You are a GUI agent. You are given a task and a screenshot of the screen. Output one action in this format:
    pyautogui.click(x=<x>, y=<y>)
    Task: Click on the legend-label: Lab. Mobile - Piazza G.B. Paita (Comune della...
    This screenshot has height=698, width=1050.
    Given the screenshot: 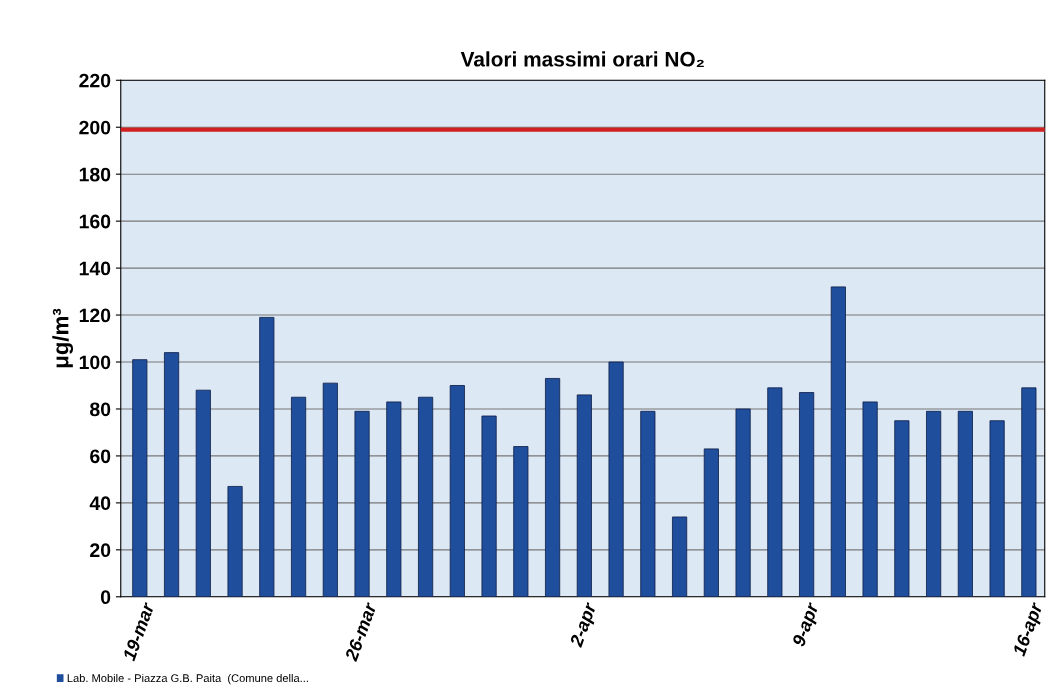 What is the action you would take?
    pyautogui.click(x=187, y=679)
    